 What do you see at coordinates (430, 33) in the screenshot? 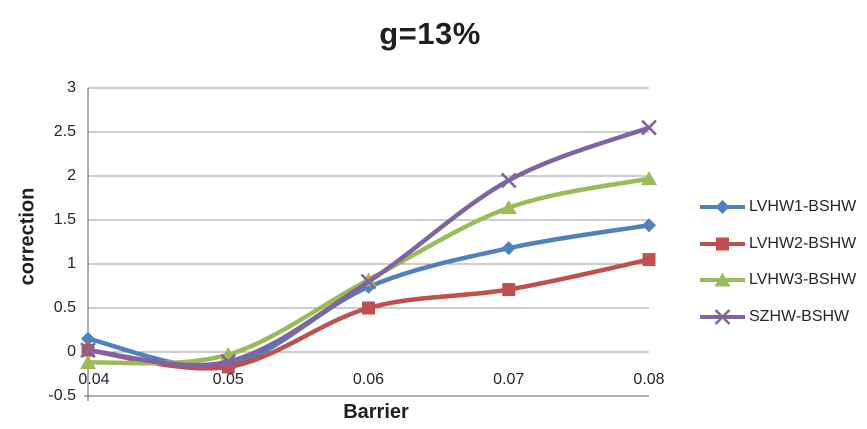
I see `chart-title: g=13%` at bounding box center [430, 33].